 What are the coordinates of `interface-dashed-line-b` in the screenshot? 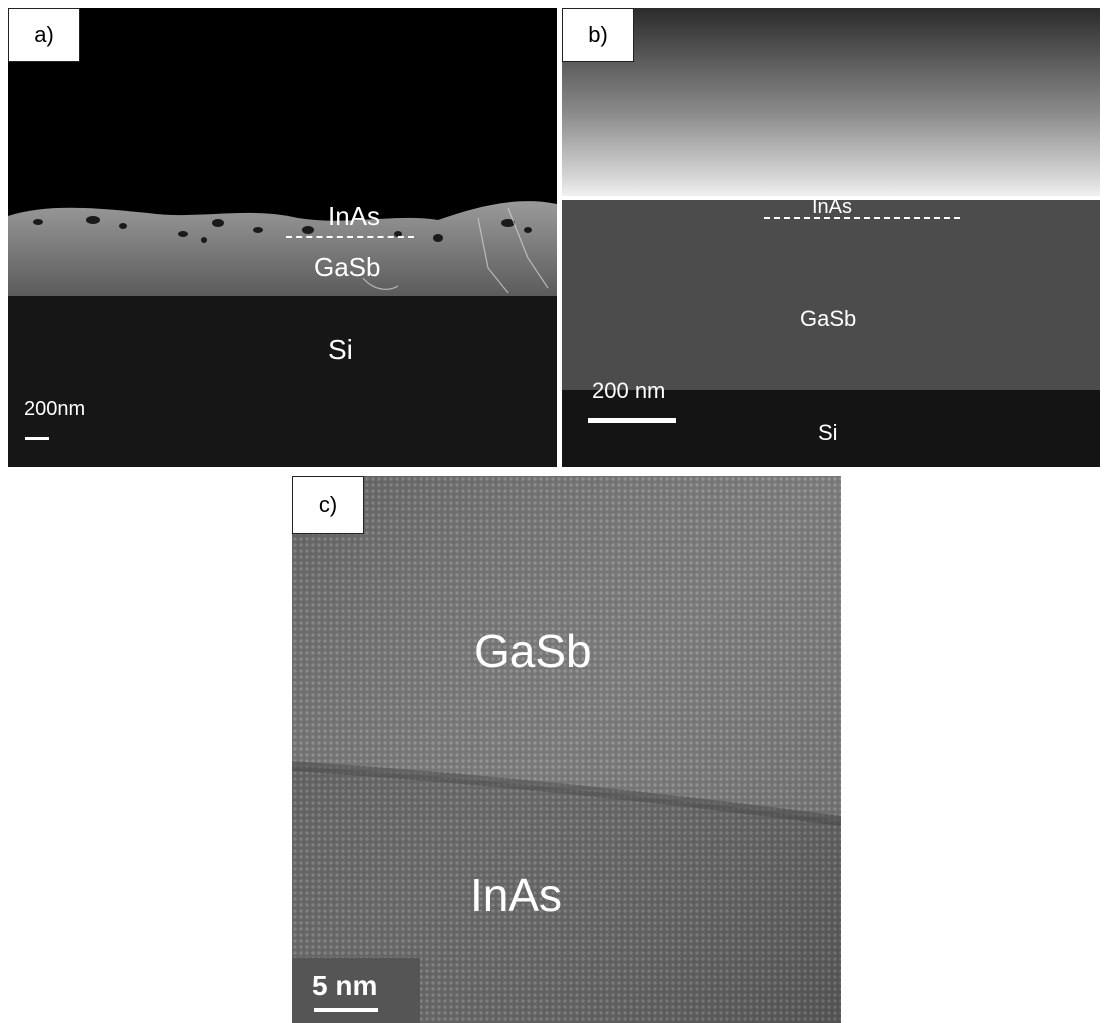 It's located at (862, 218).